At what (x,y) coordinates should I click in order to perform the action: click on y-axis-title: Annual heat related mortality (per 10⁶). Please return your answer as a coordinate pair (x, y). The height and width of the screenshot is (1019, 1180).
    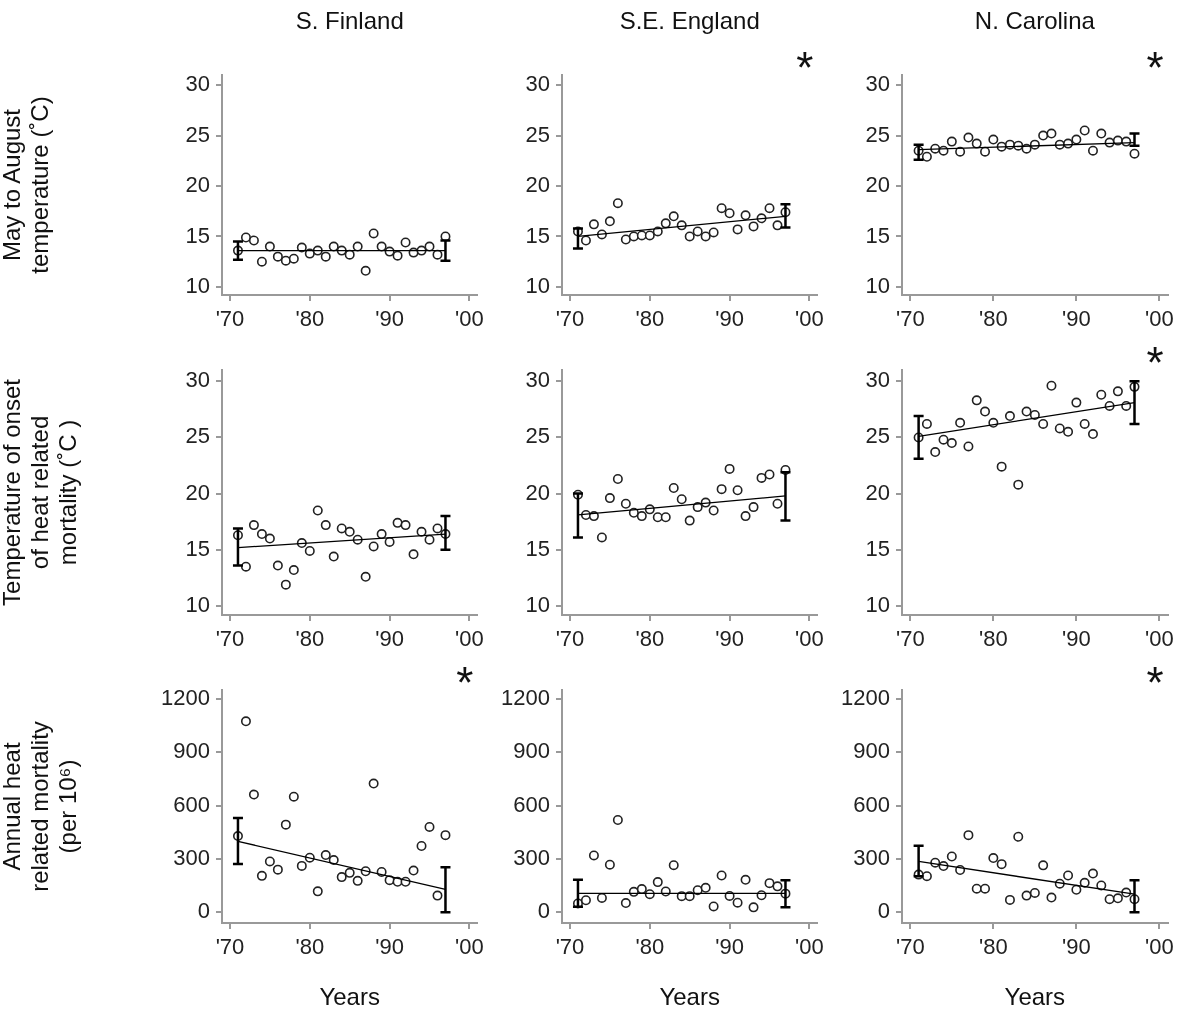
    Looking at the image, I should click on (40, 806).